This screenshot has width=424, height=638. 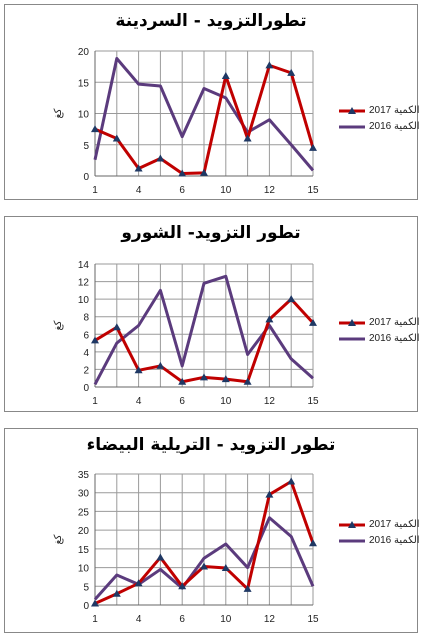 What do you see at coordinates (86, 318) in the screenshot?
I see `y-tick-label: 8` at bounding box center [86, 318].